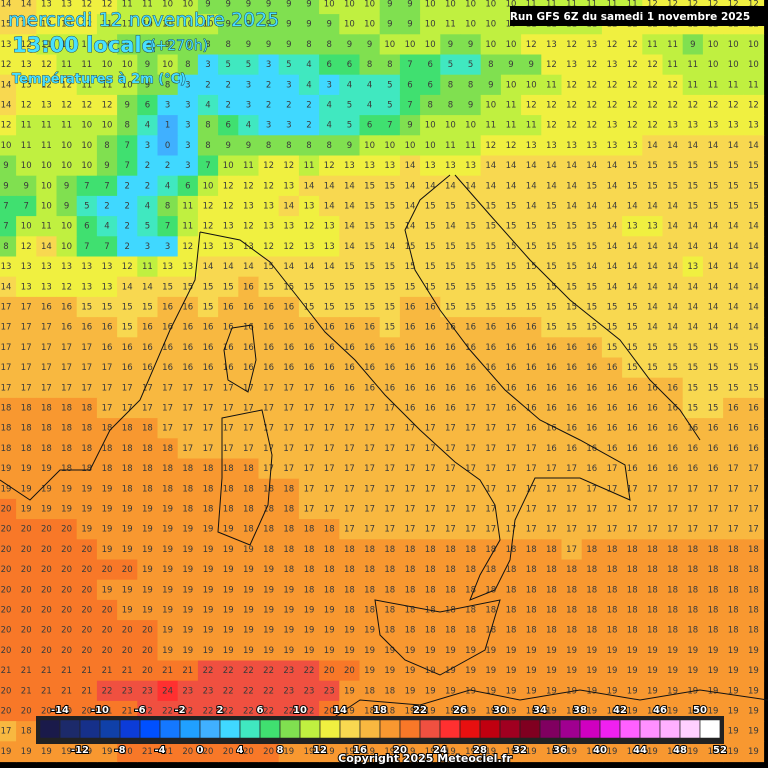 The height and width of the screenshot is (768, 768). I want to click on temperature-value: 2, so click(126, 207).